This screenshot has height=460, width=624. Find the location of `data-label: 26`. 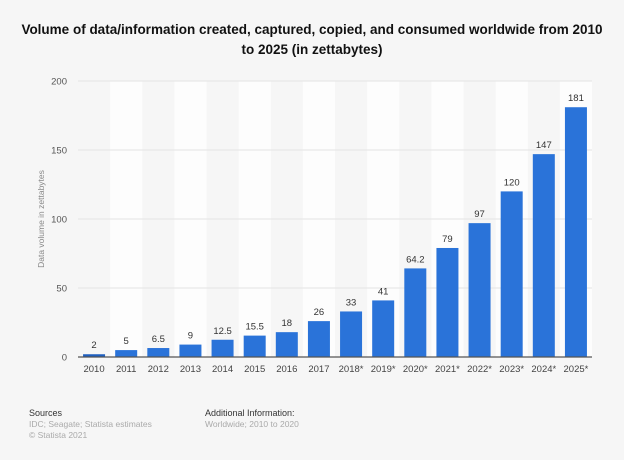

data-label: 26 is located at coordinates (319, 312).